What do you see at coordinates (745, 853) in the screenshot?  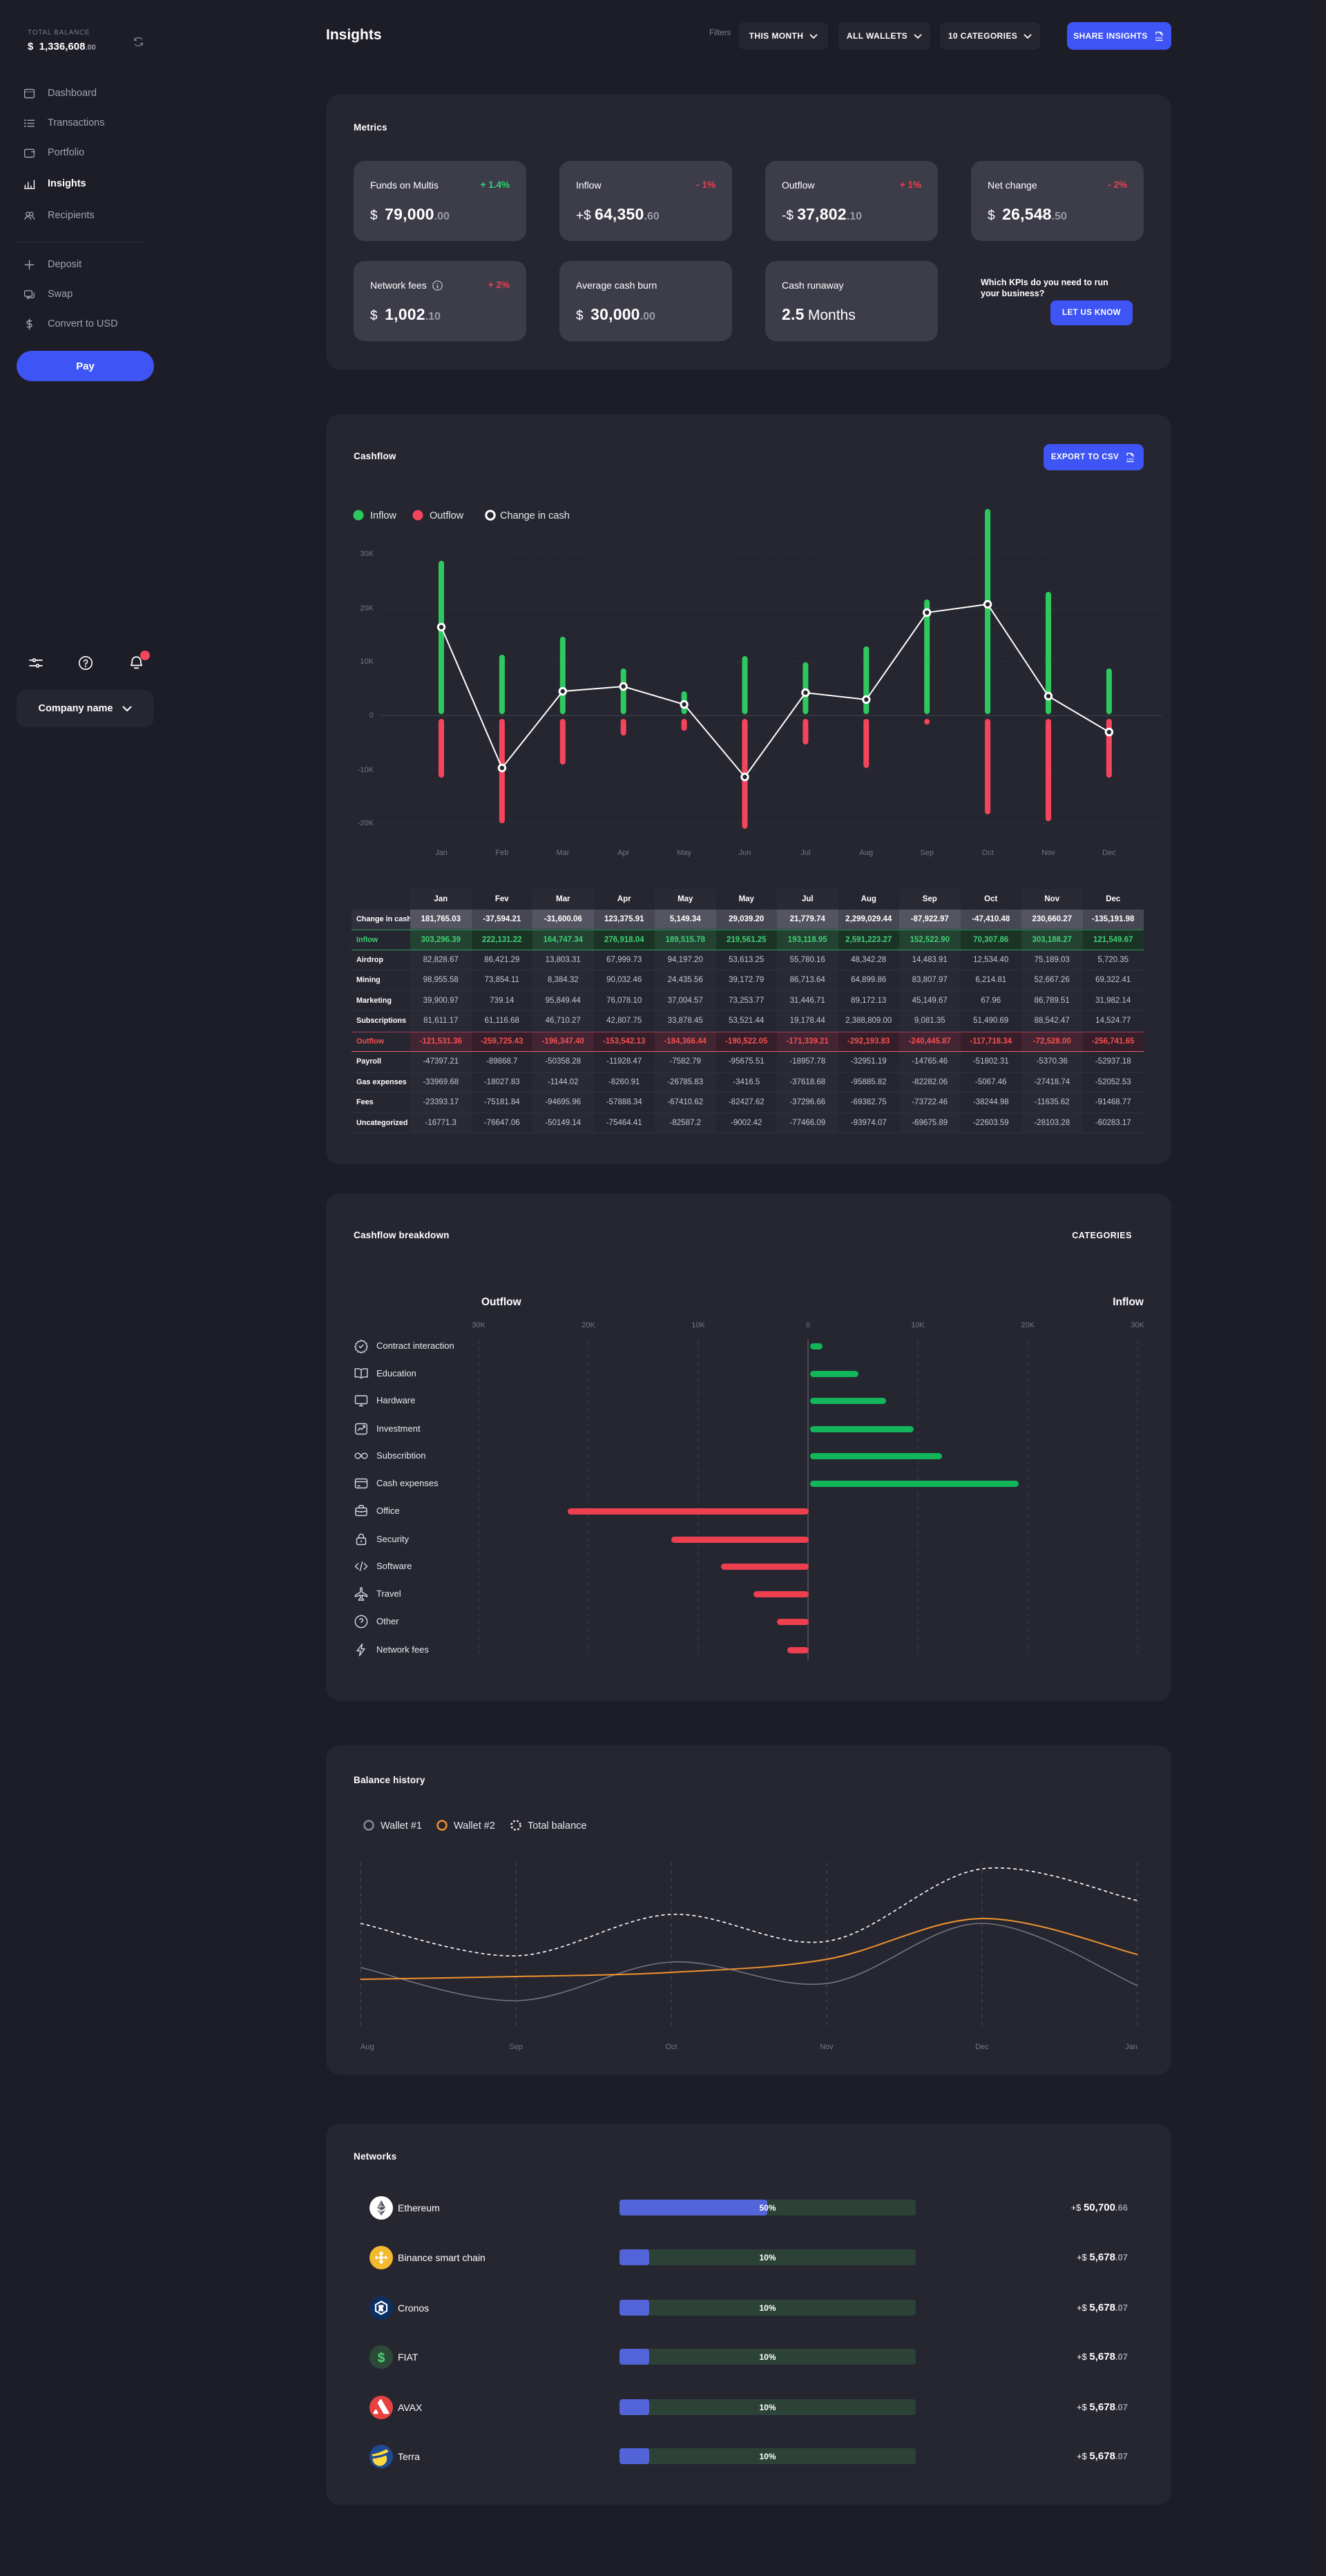 I see `svg-text: Jun` at bounding box center [745, 853].